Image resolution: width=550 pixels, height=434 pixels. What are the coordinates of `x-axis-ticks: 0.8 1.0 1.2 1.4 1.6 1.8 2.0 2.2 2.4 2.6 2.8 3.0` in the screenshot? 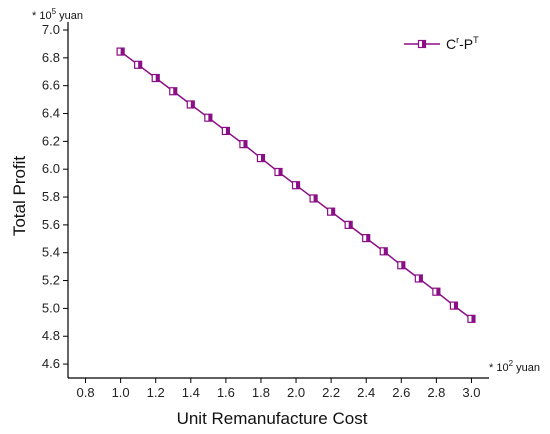 It's located at (278, 389).